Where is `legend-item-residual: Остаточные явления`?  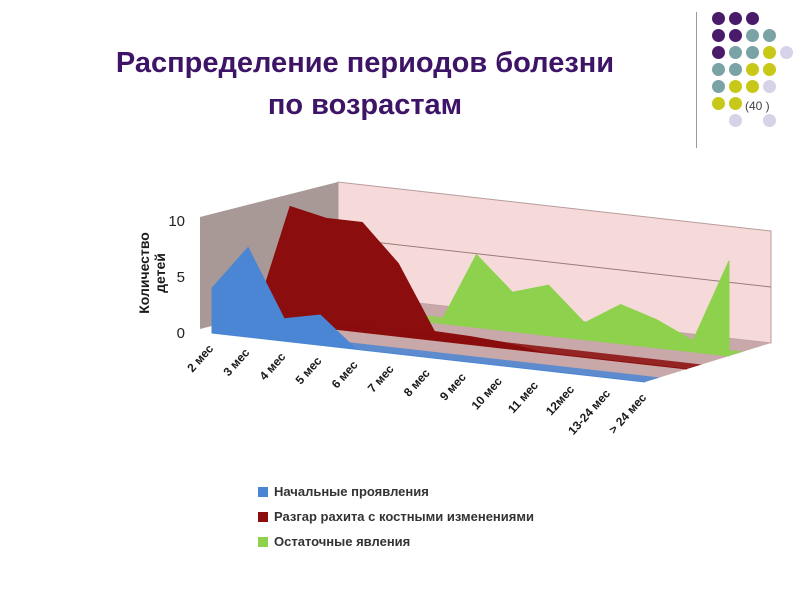 legend-item-residual: Остаточные явления is located at coordinates (396, 544).